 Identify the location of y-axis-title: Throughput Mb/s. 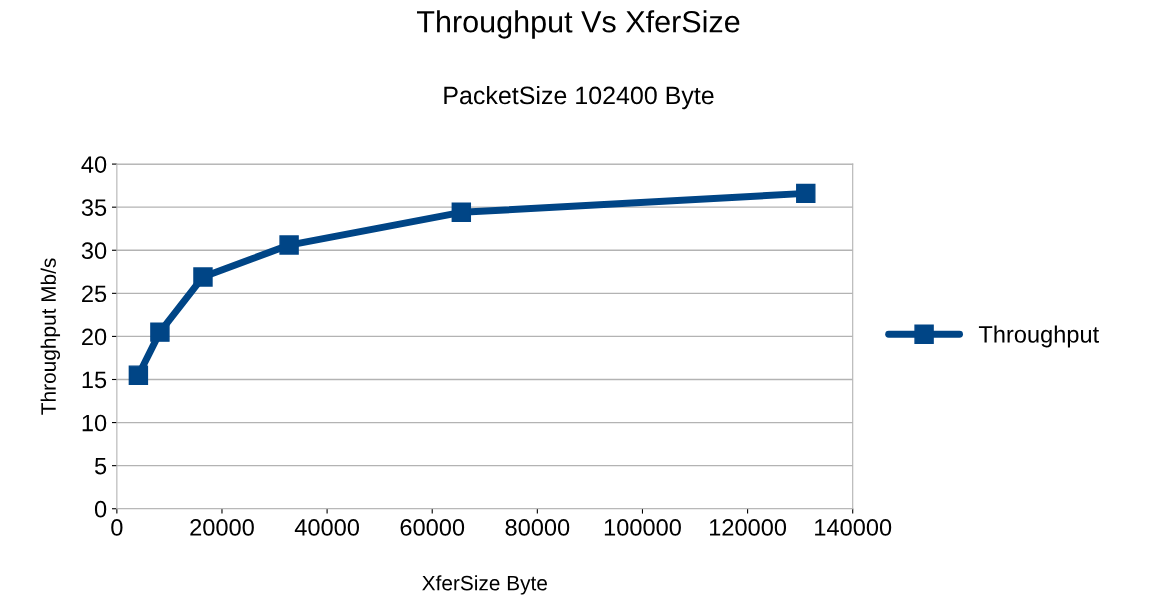
(50, 336).